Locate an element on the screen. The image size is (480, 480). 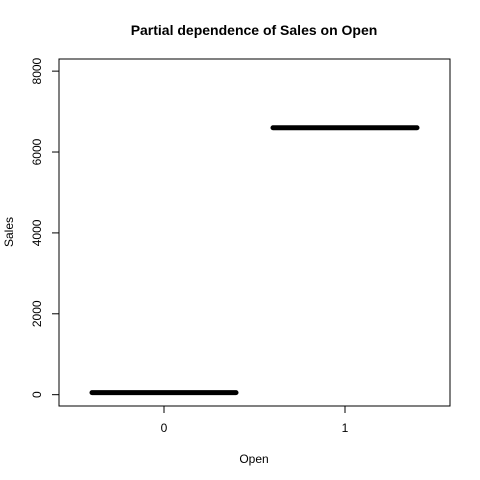
chart-title: Partial dependence of Sales on Open is located at coordinates (254, 30).